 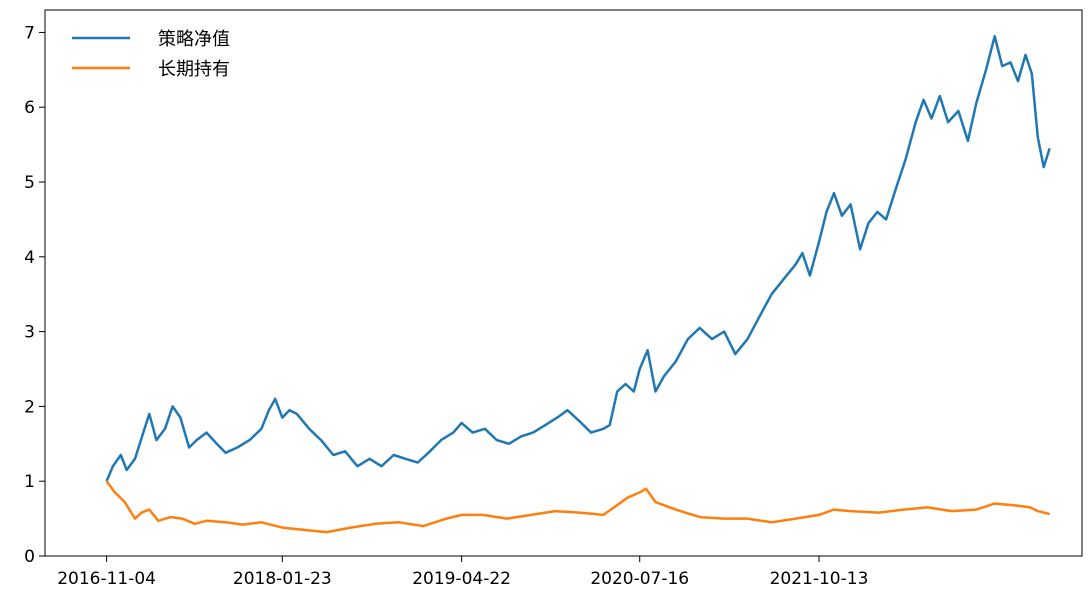 I want to click on y-tick-label: 5, so click(x=29, y=183).